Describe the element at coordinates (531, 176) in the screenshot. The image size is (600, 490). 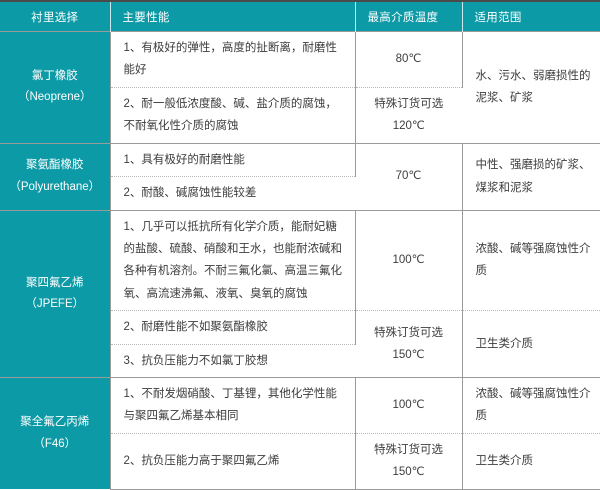
I see `application-range-cell: 中性、强磨损的矿浆、 煤浆和泥浆` at that location.